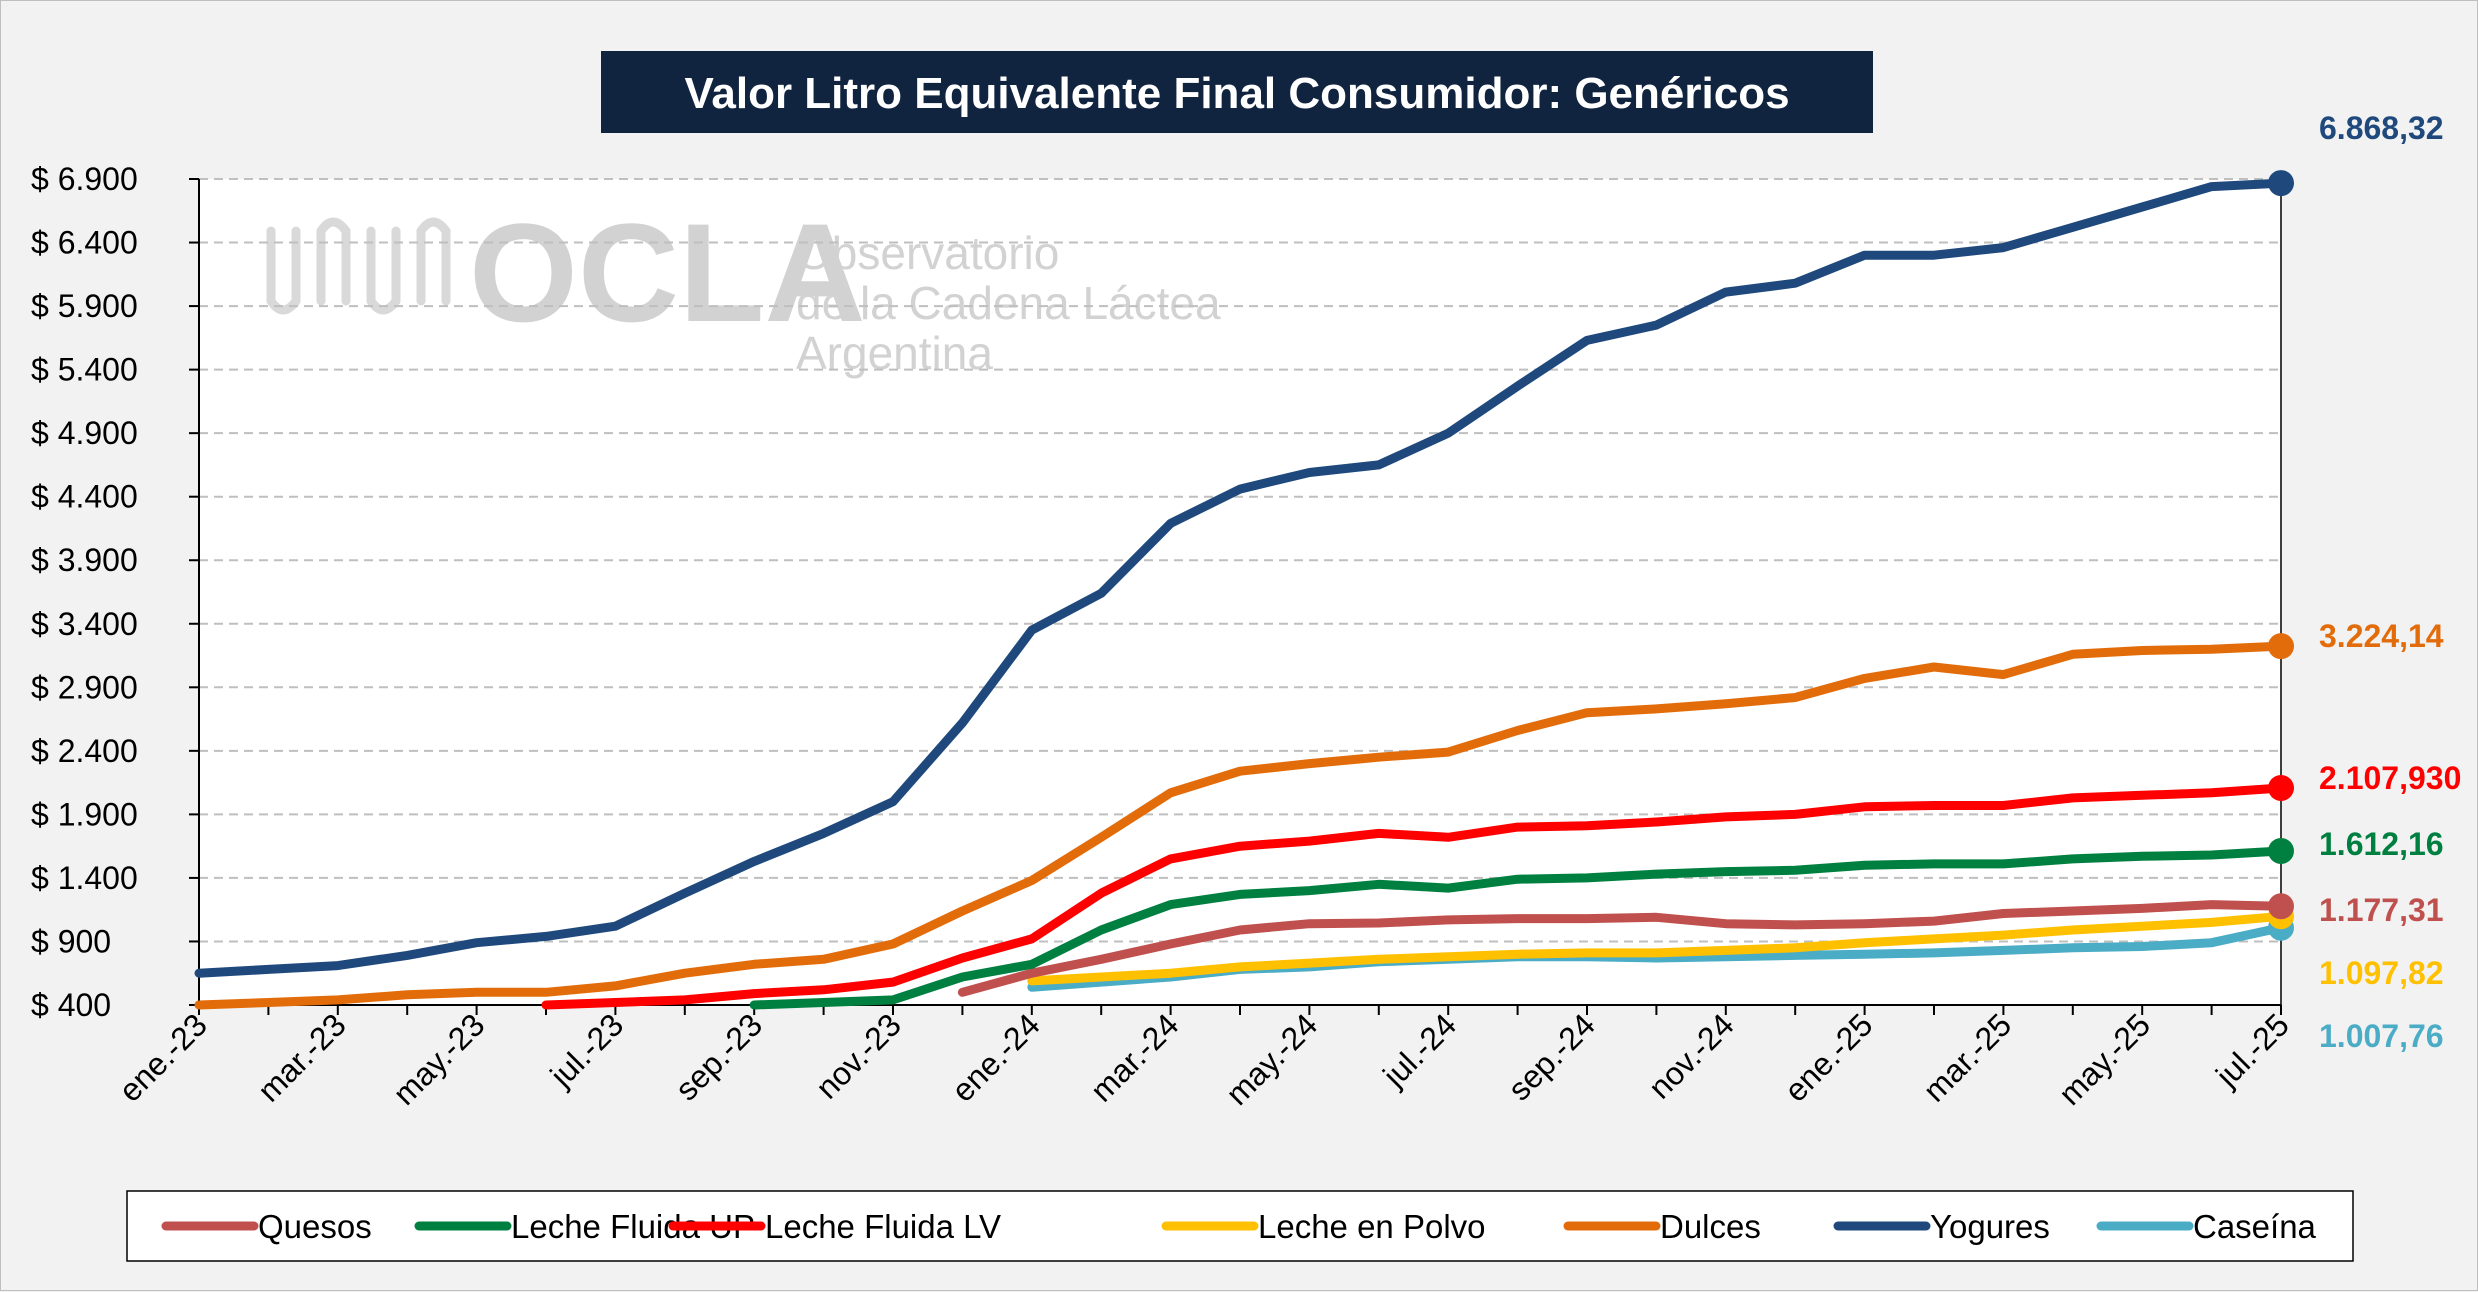 This screenshot has height=1292, width=2478. Describe the element at coordinates (302, 1057) in the screenshot. I see `x-tick-label: mar.-23` at that location.